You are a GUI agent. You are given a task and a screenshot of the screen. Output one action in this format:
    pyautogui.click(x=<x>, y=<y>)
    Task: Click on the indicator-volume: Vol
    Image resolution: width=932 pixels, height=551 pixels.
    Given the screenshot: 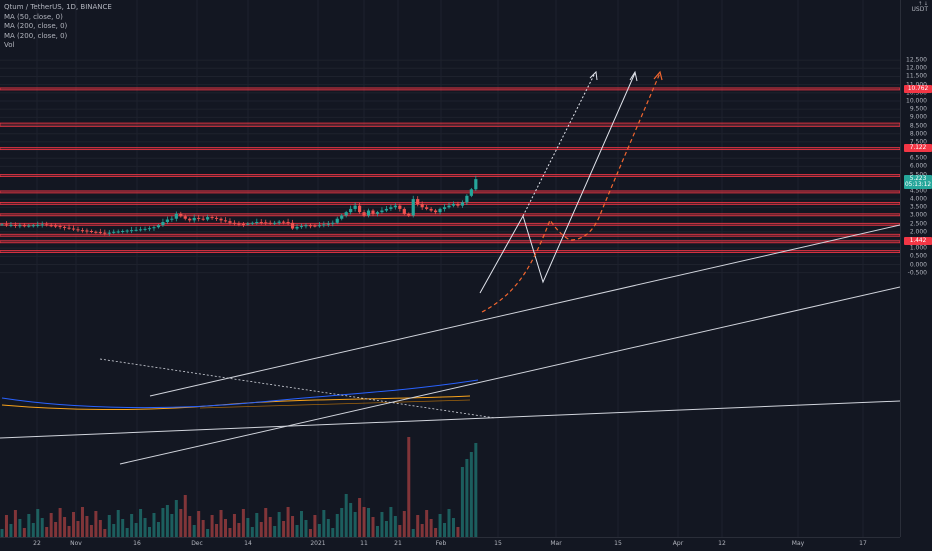 What is the action you would take?
    pyautogui.click(x=9, y=45)
    